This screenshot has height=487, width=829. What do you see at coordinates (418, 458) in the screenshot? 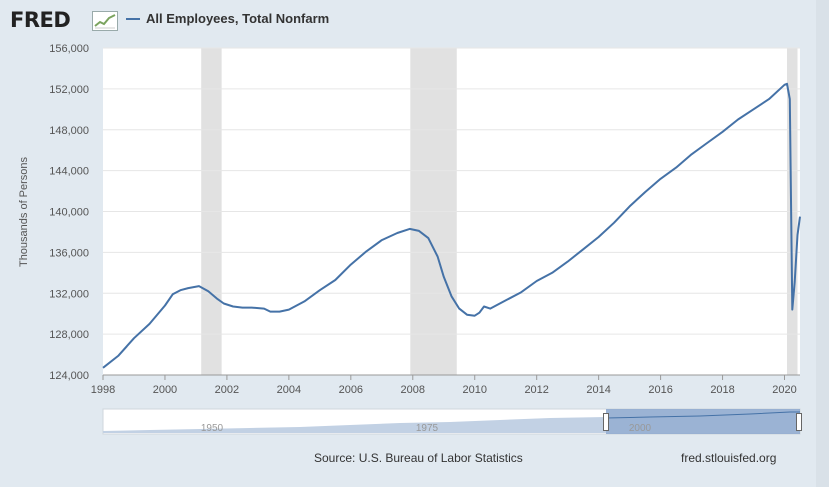
I see `source-note: Source: U.S. Bureau of Labor Statistics` at bounding box center [418, 458].